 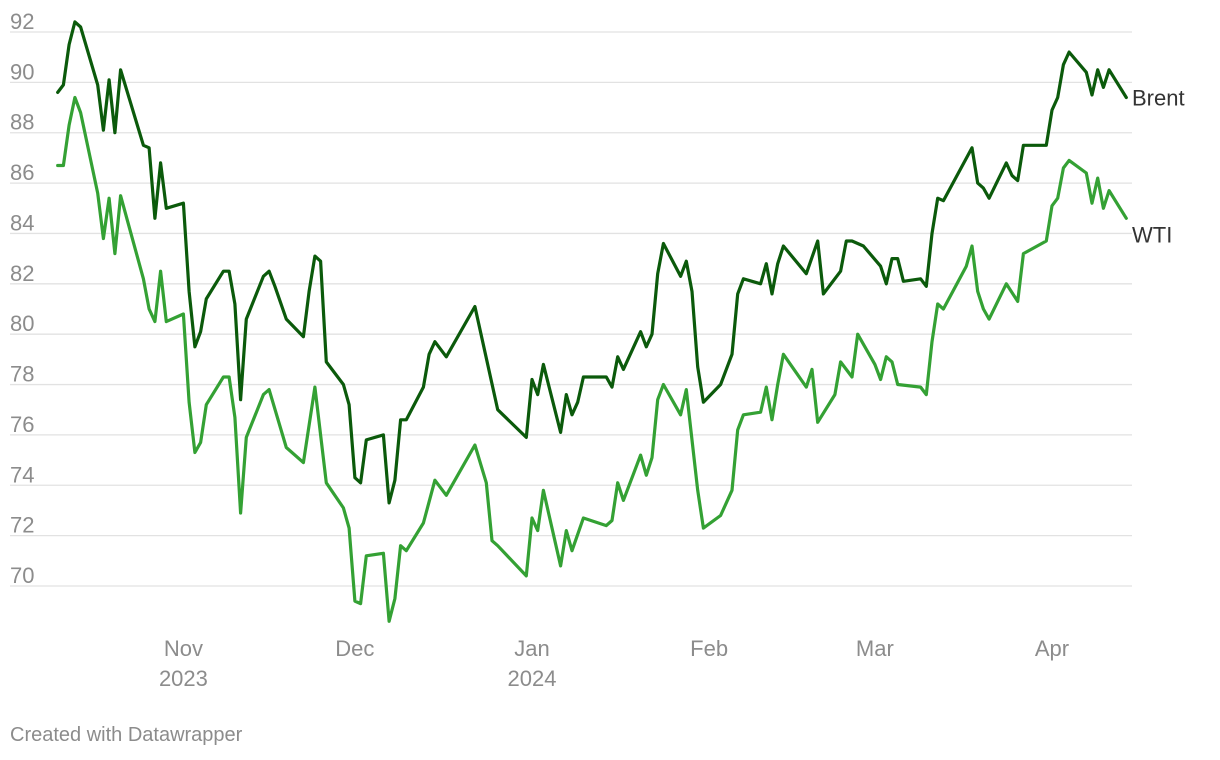 What do you see at coordinates (126, 735) in the screenshot?
I see `chart-credit: Created with Datawrapper` at bounding box center [126, 735].